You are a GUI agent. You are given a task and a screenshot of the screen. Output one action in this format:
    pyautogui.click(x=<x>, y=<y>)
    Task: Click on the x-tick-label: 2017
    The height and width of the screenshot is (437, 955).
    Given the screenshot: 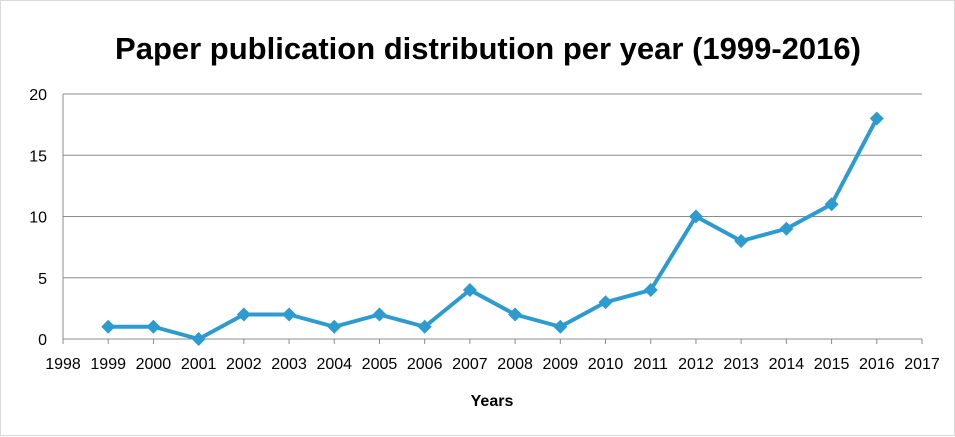 What is the action you would take?
    pyautogui.click(x=922, y=364)
    